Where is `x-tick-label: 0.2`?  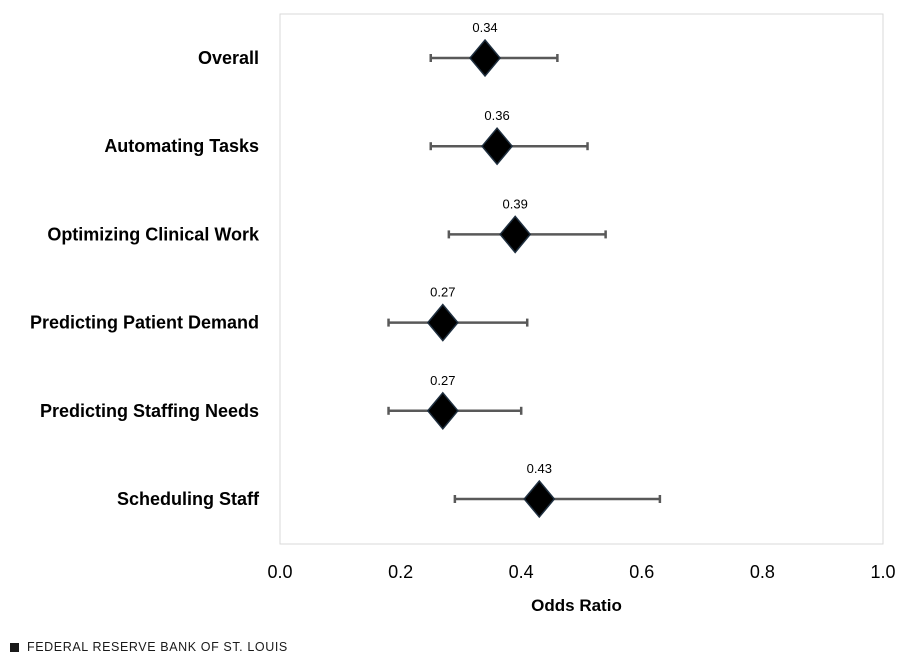 x-tick-label: 0.2 is located at coordinates (400, 572).